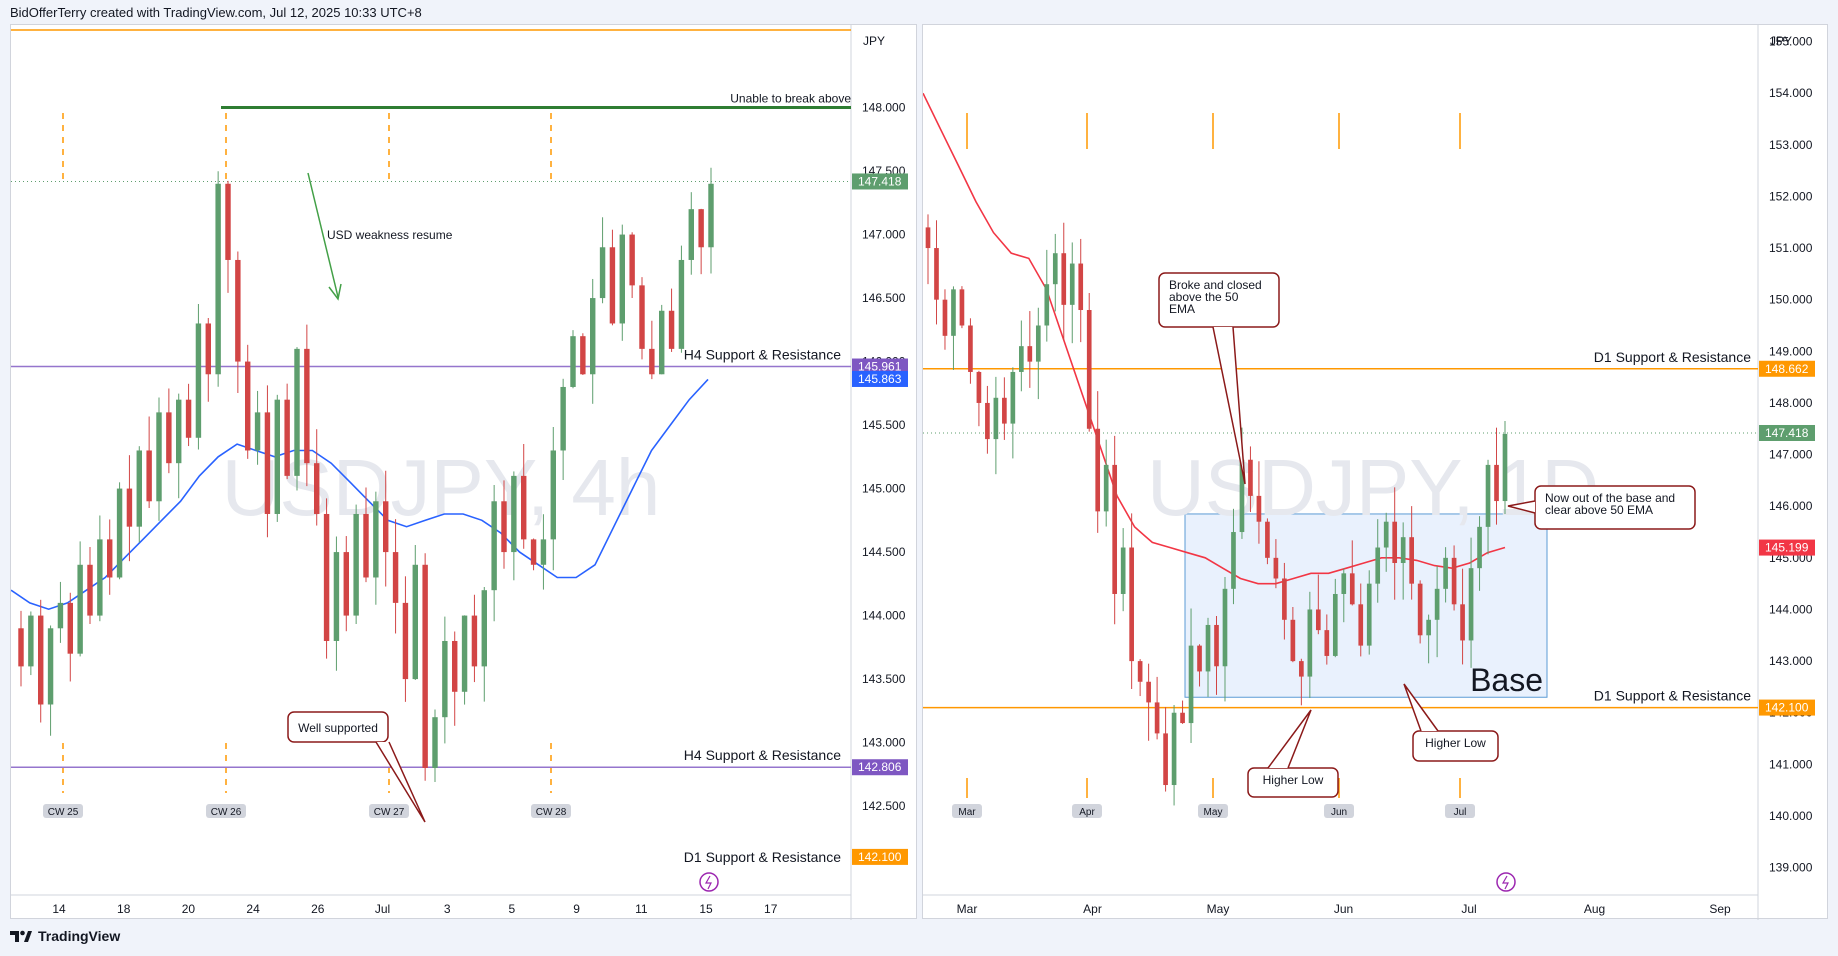 The height and width of the screenshot is (956, 1838). What do you see at coordinates (1215, 285) in the screenshot?
I see `svg-text: Broke and closed` at bounding box center [1215, 285].